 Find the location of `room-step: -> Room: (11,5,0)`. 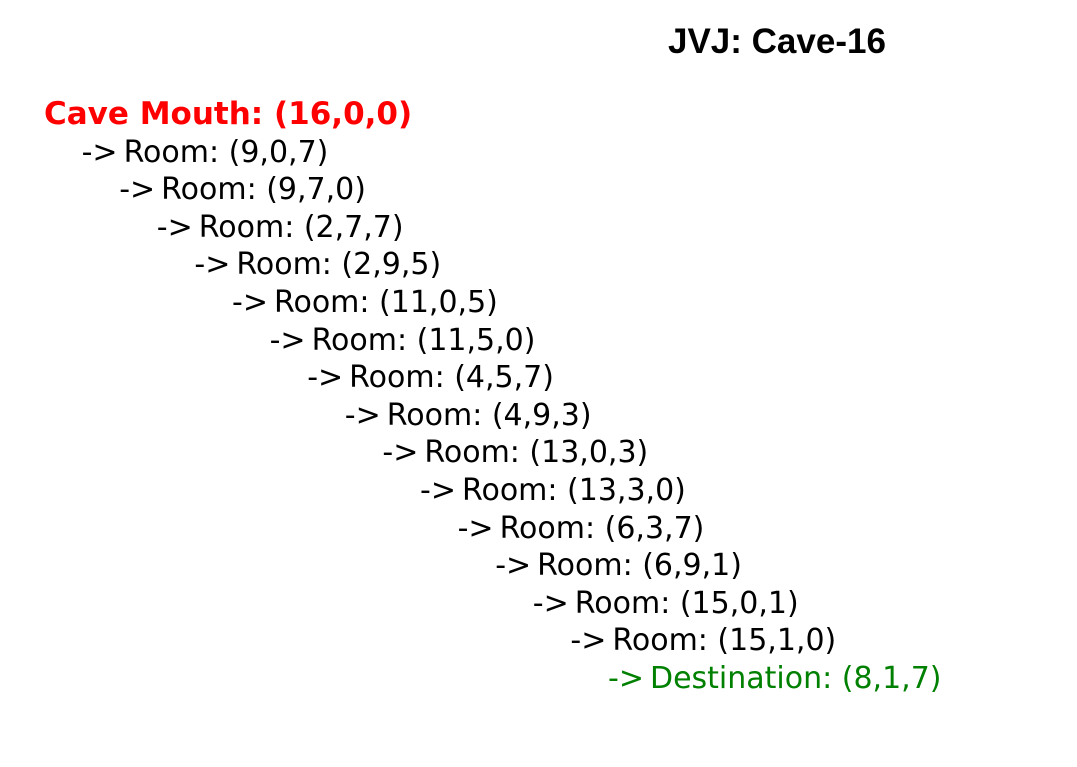

room-step: -> Room: (11,5,0) is located at coordinates (493, 341).